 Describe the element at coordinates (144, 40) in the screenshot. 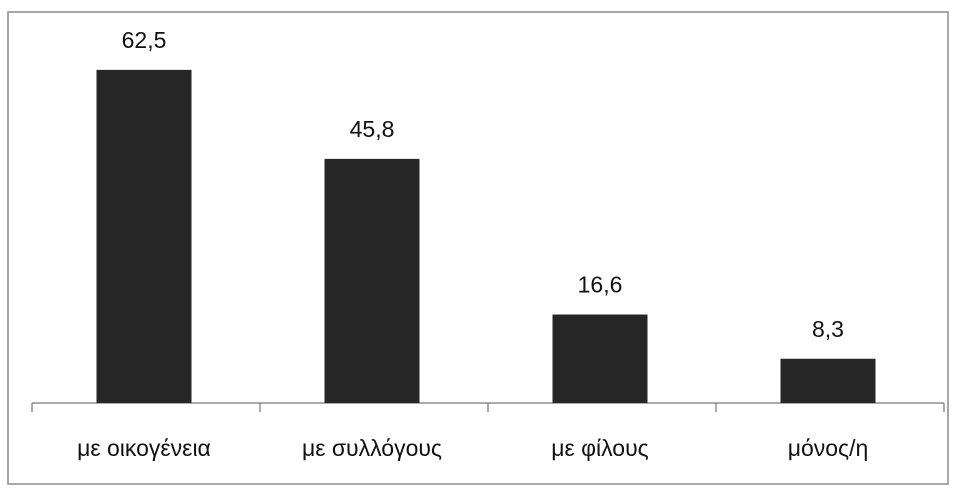

I see `value-label: 62,5` at that location.